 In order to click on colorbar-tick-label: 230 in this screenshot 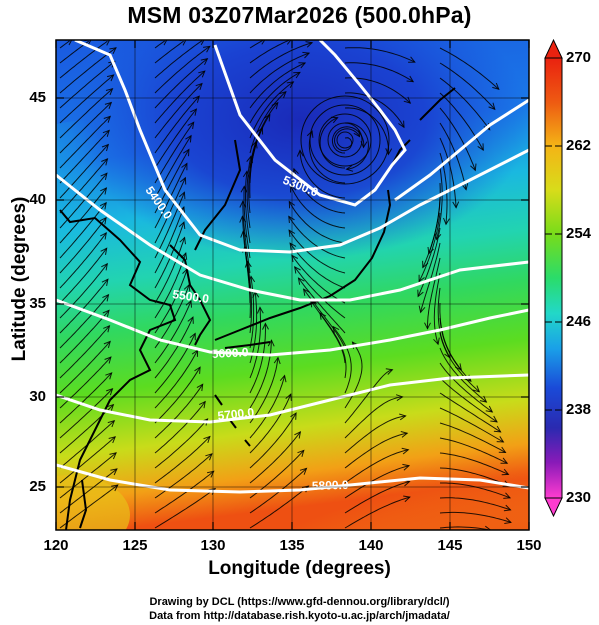, I will do `click(579, 497)`.